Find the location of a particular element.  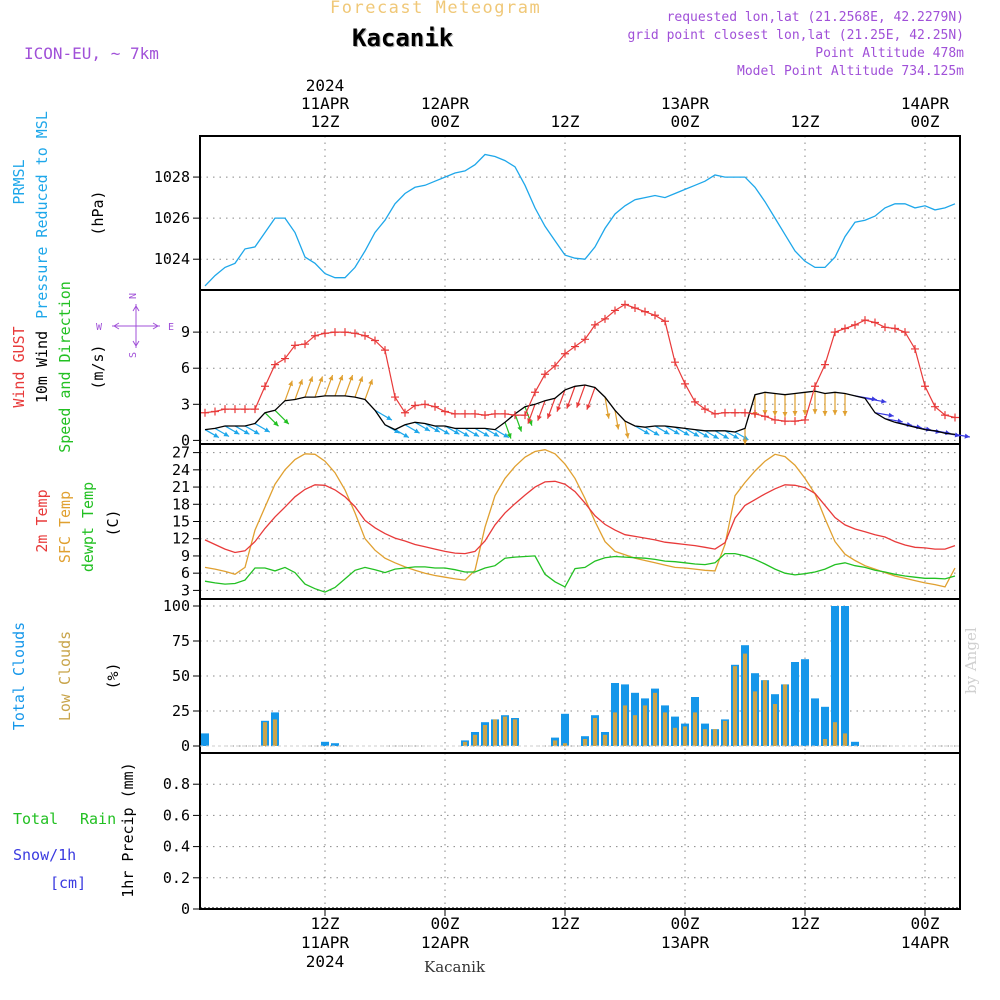

wind-label-10m: 10m Wind is located at coordinates (42, 367).